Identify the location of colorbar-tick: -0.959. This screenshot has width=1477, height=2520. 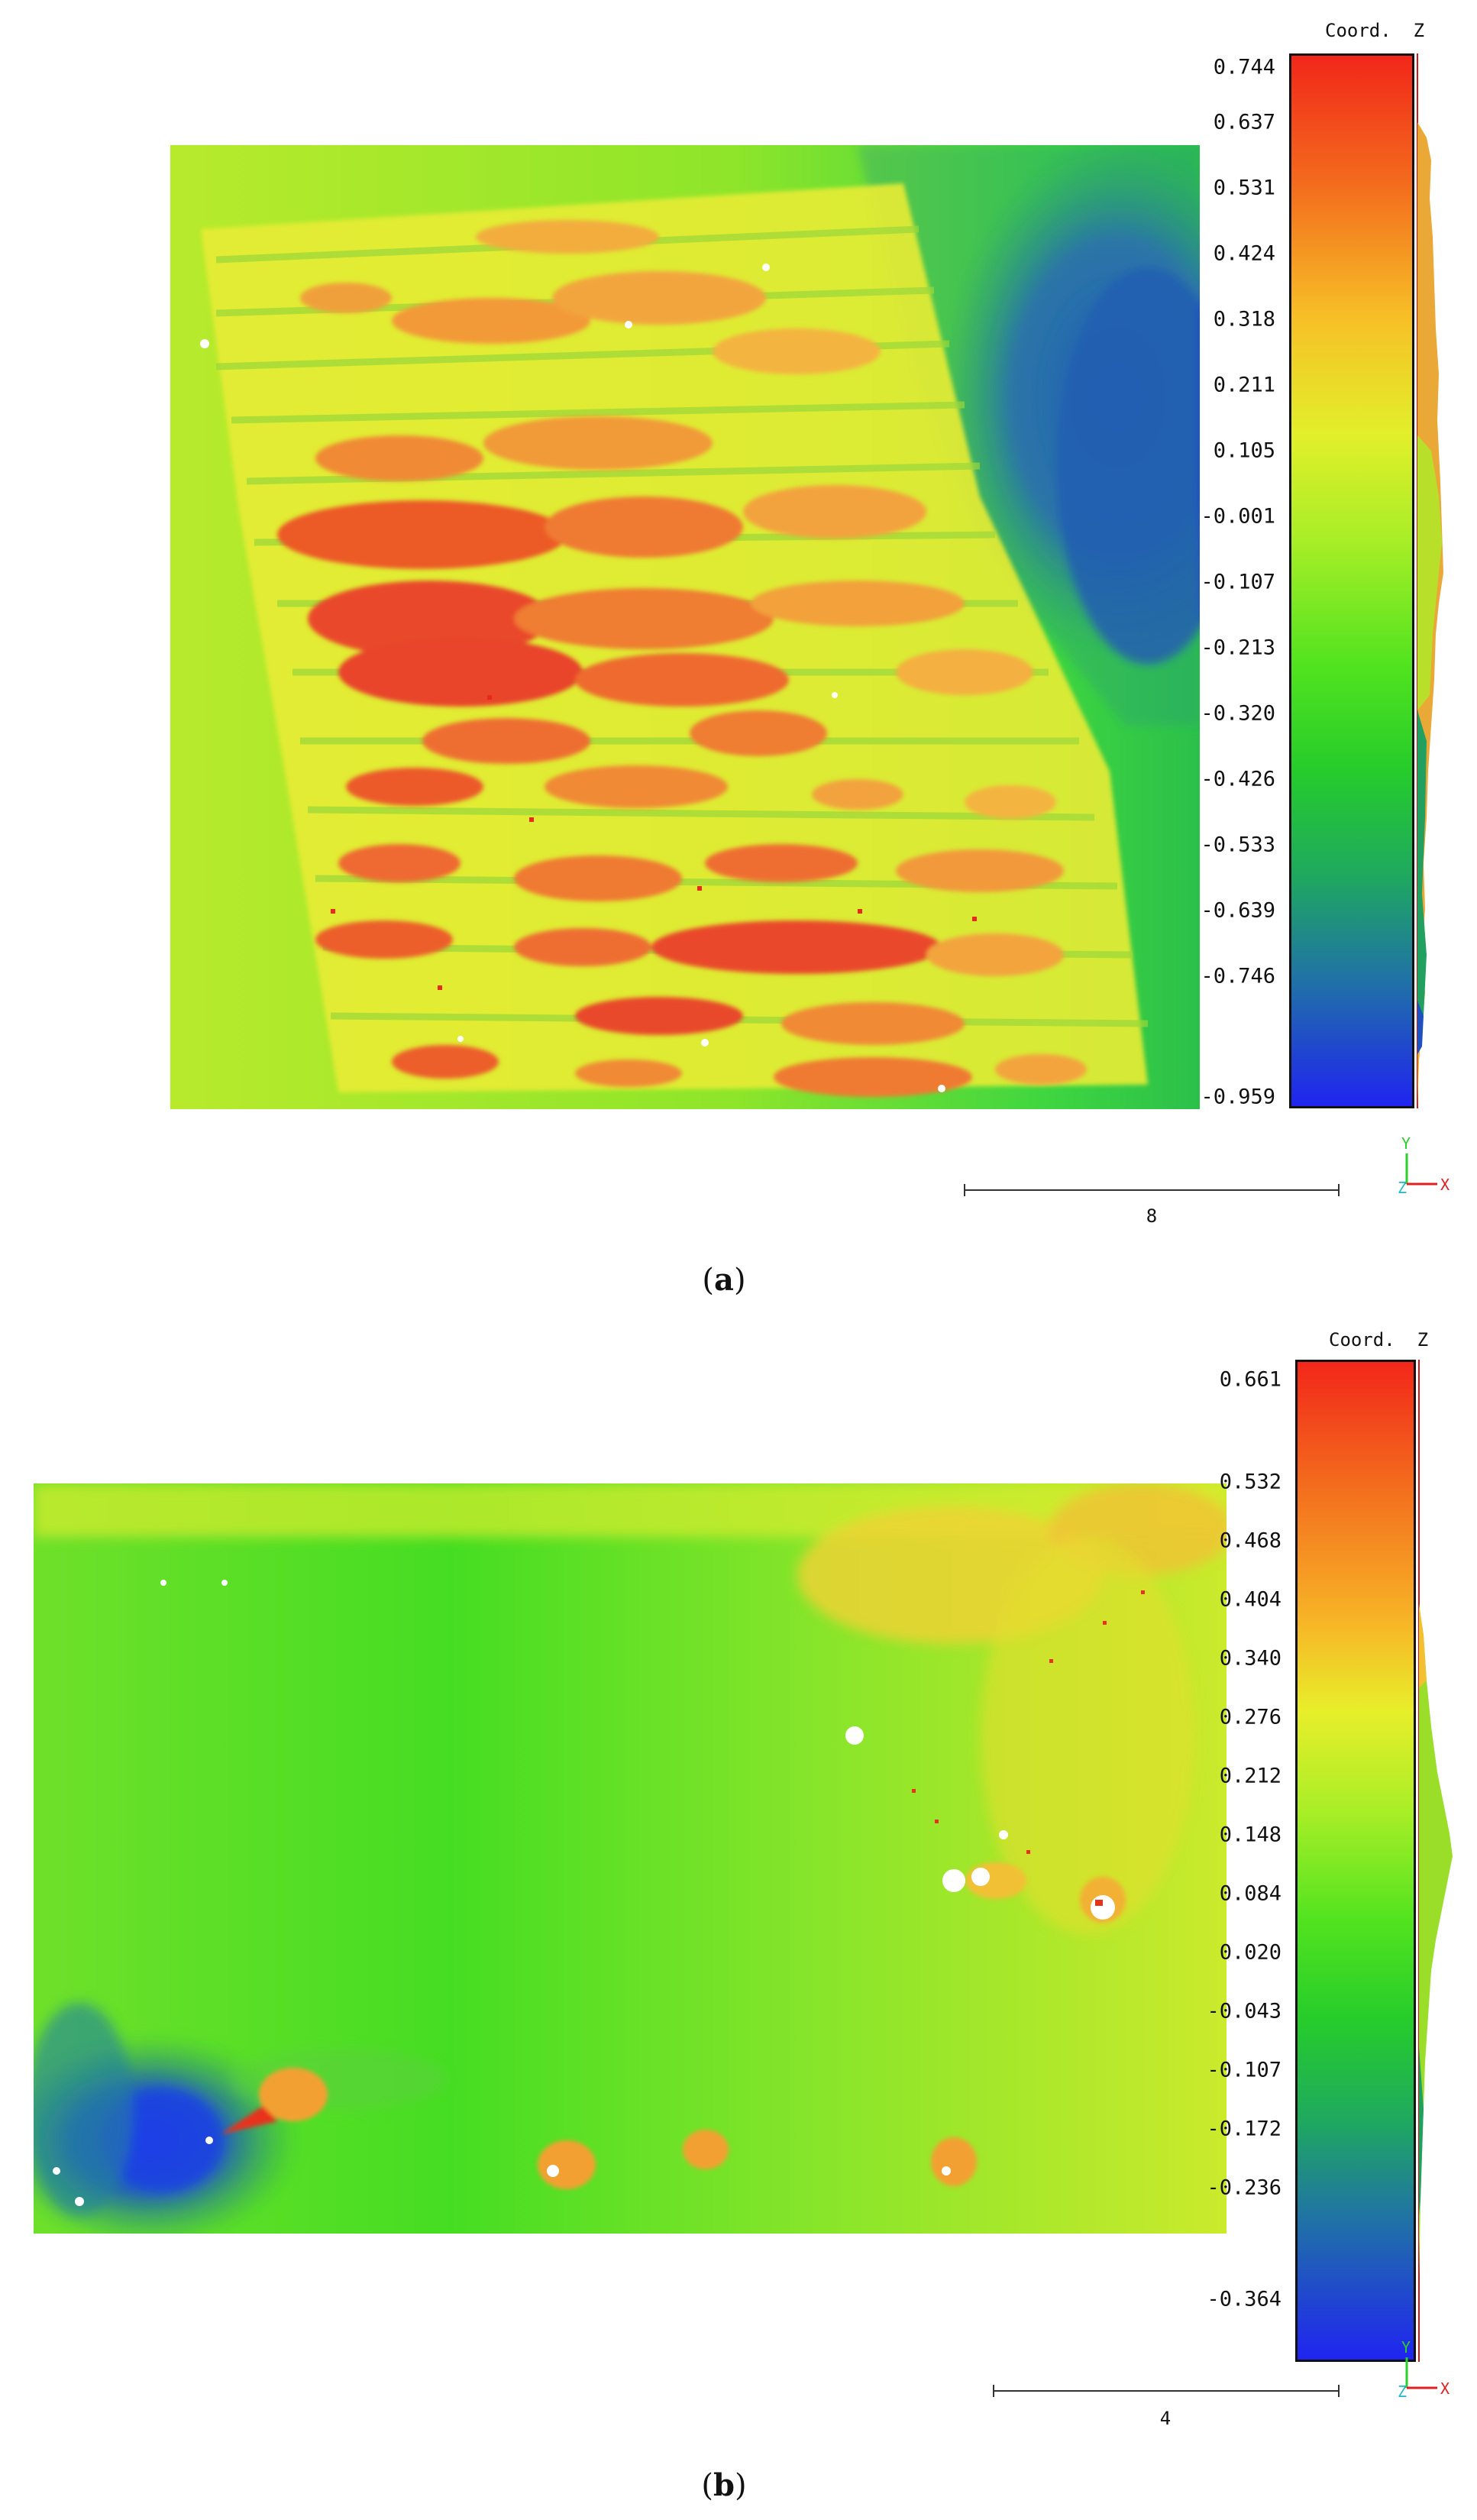
(1238, 1097).